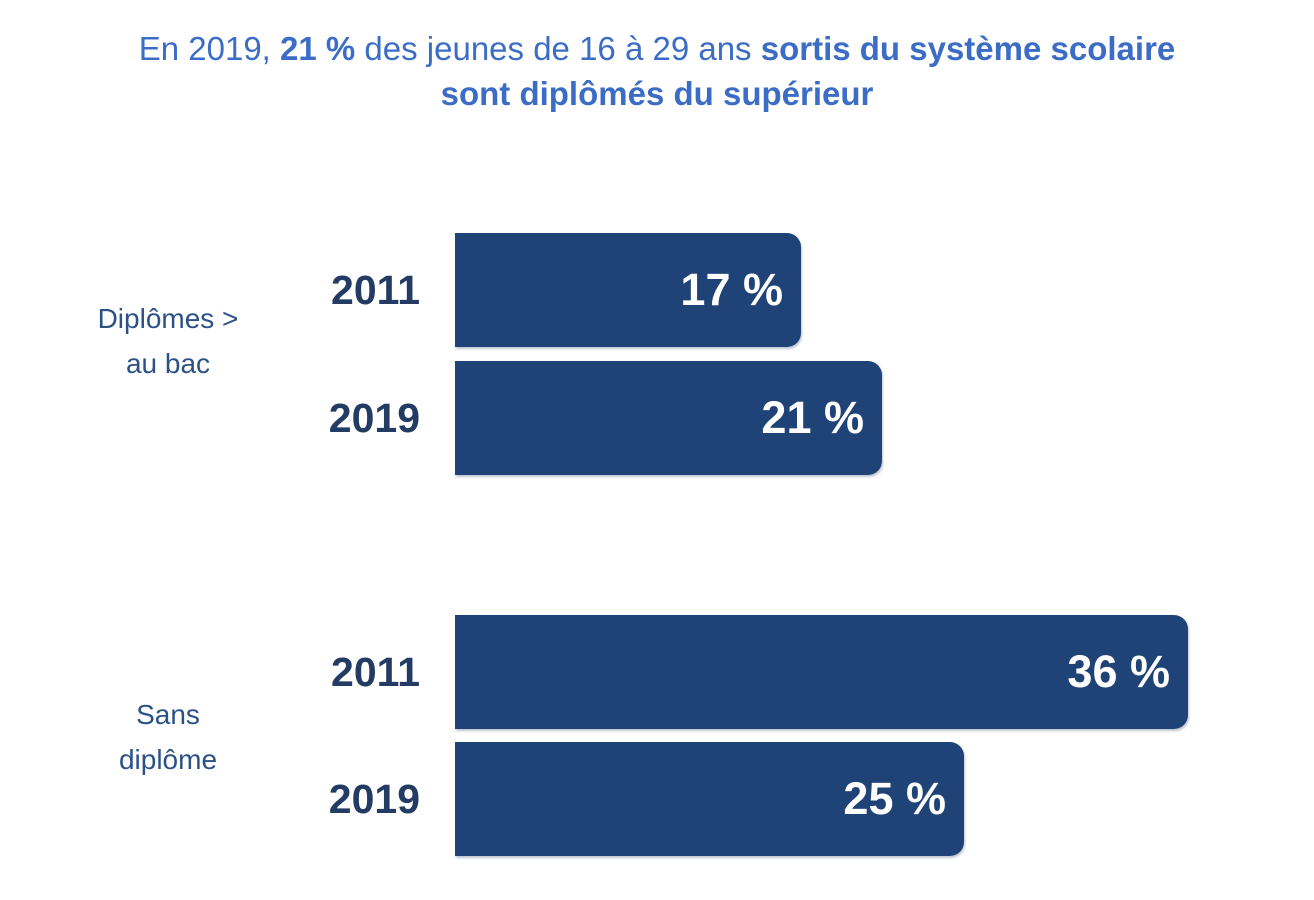 The image size is (1314, 900). What do you see at coordinates (168, 341) in the screenshot?
I see `group-label-diplomes-sup-bac: Diplômes > au bac` at bounding box center [168, 341].